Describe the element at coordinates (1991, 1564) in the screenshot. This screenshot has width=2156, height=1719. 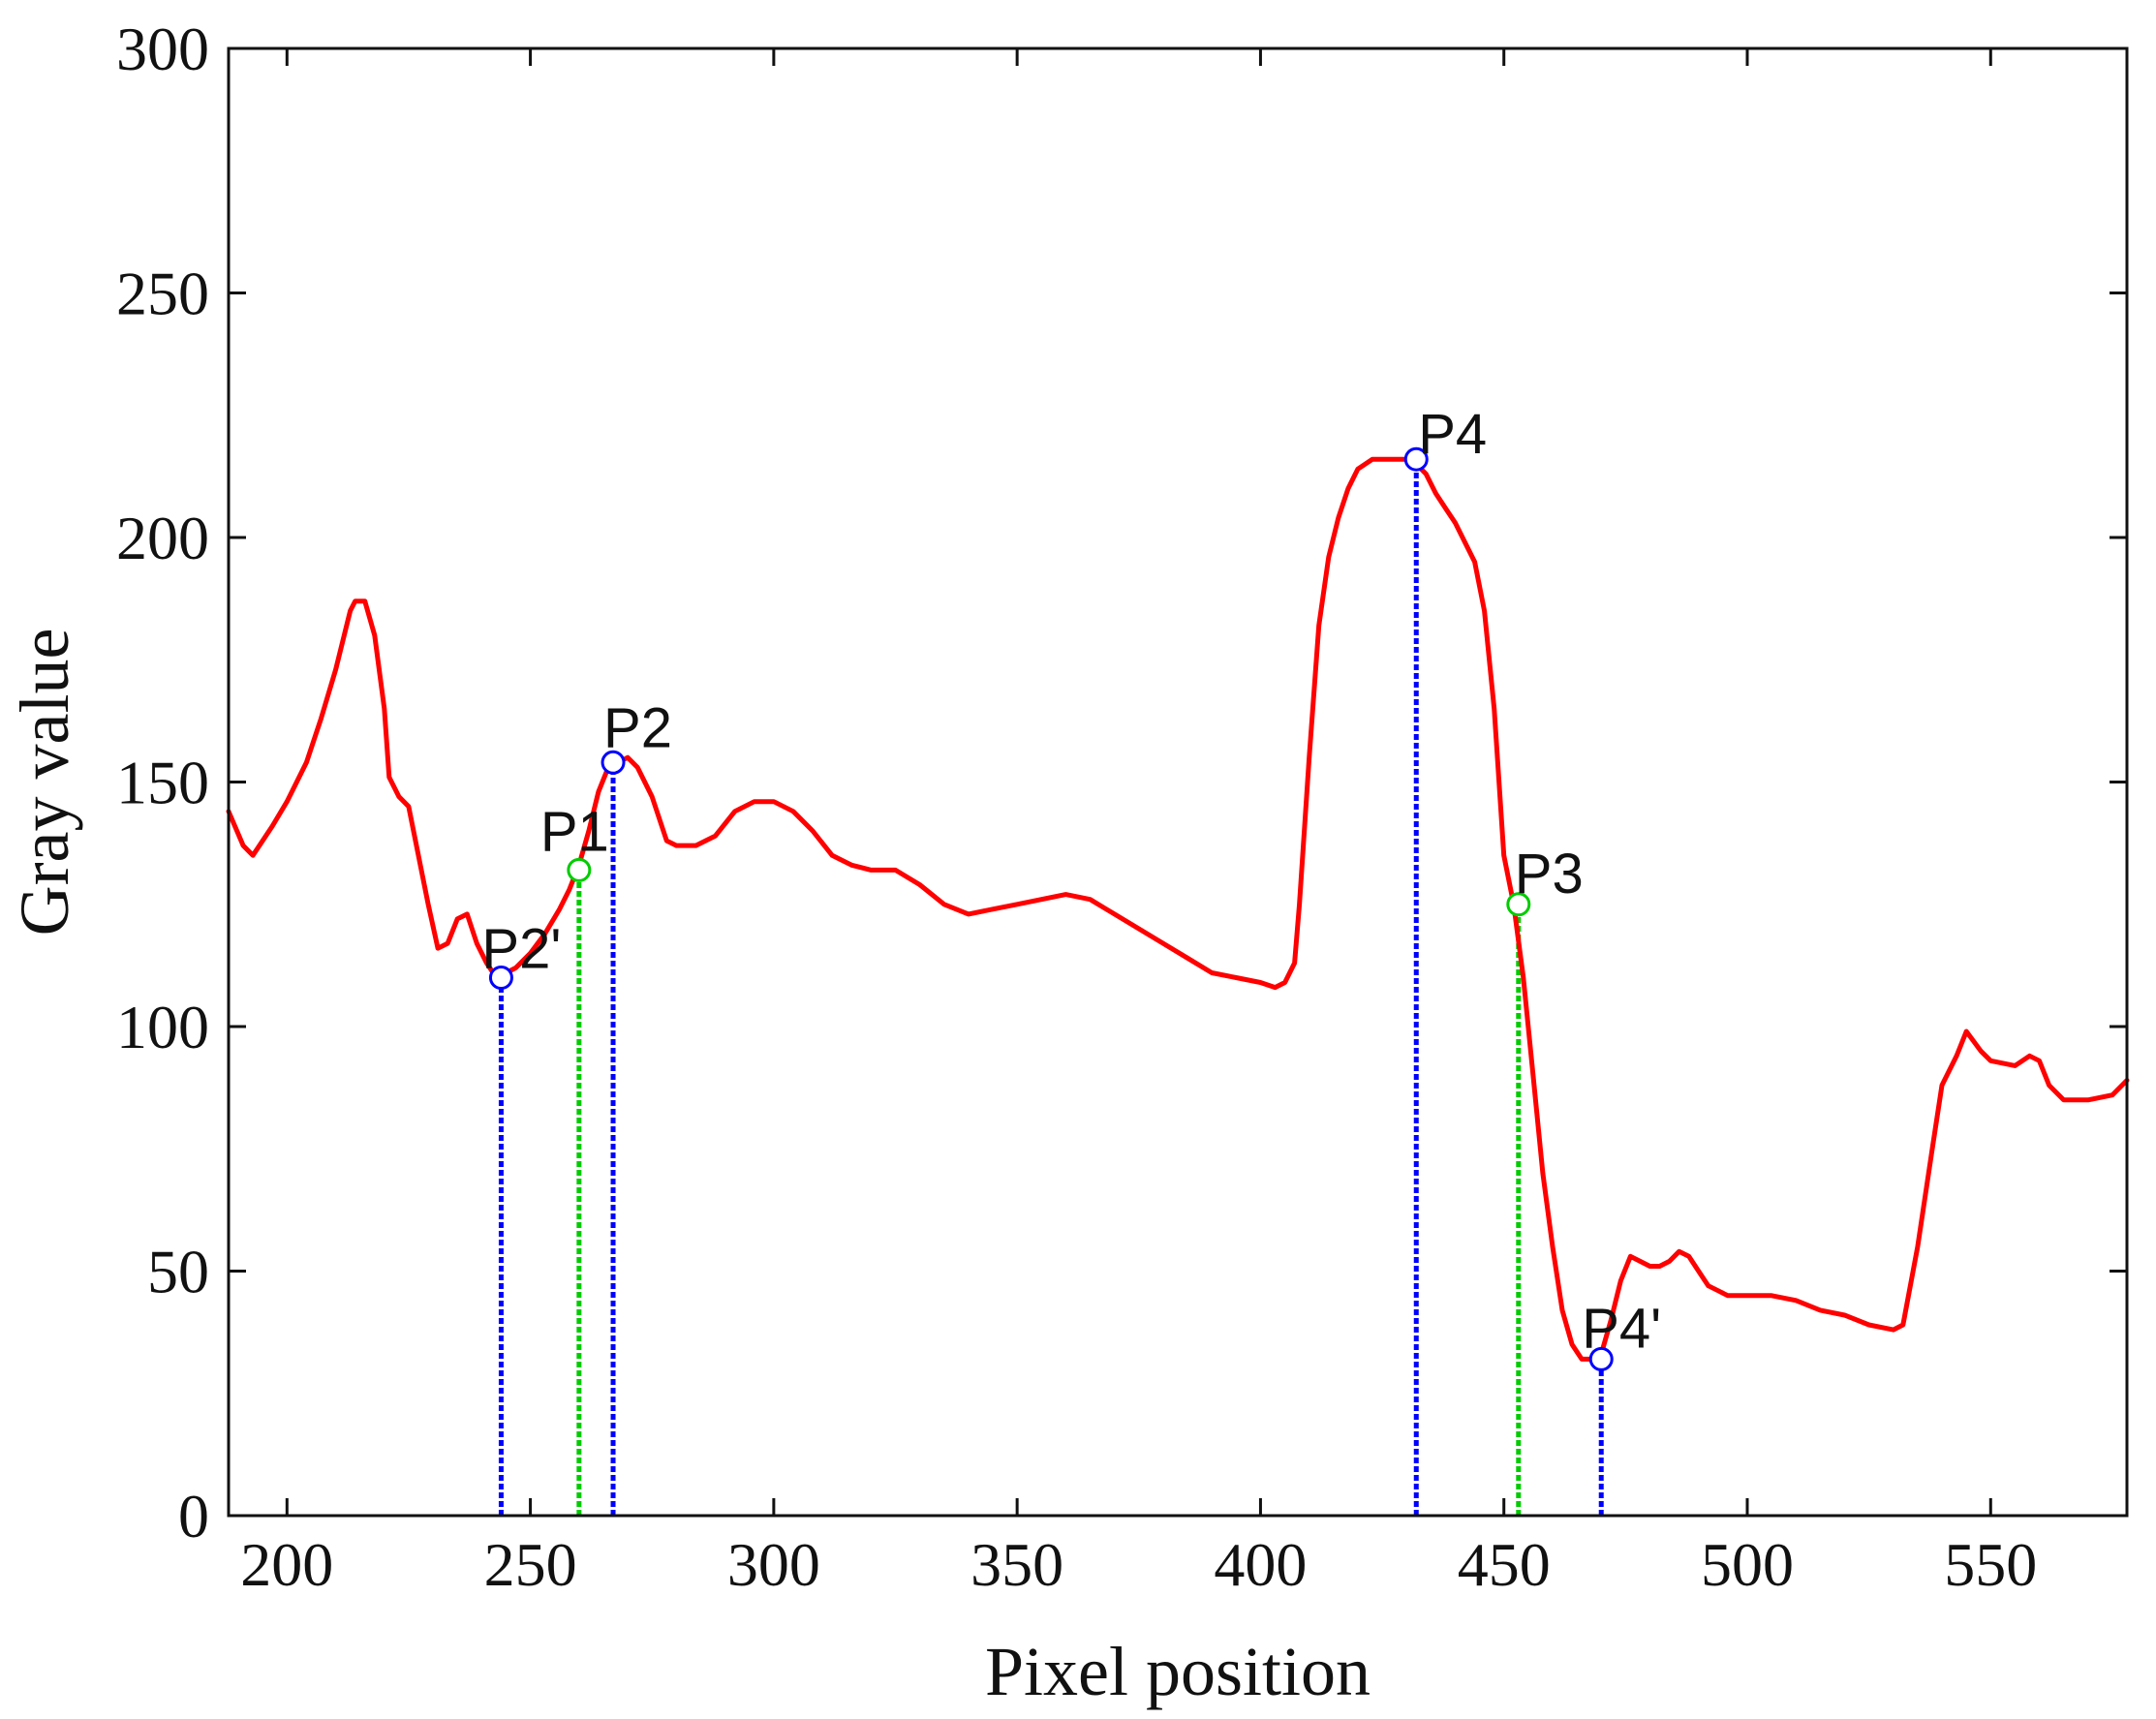
I see `x-tick-label: 550` at that location.